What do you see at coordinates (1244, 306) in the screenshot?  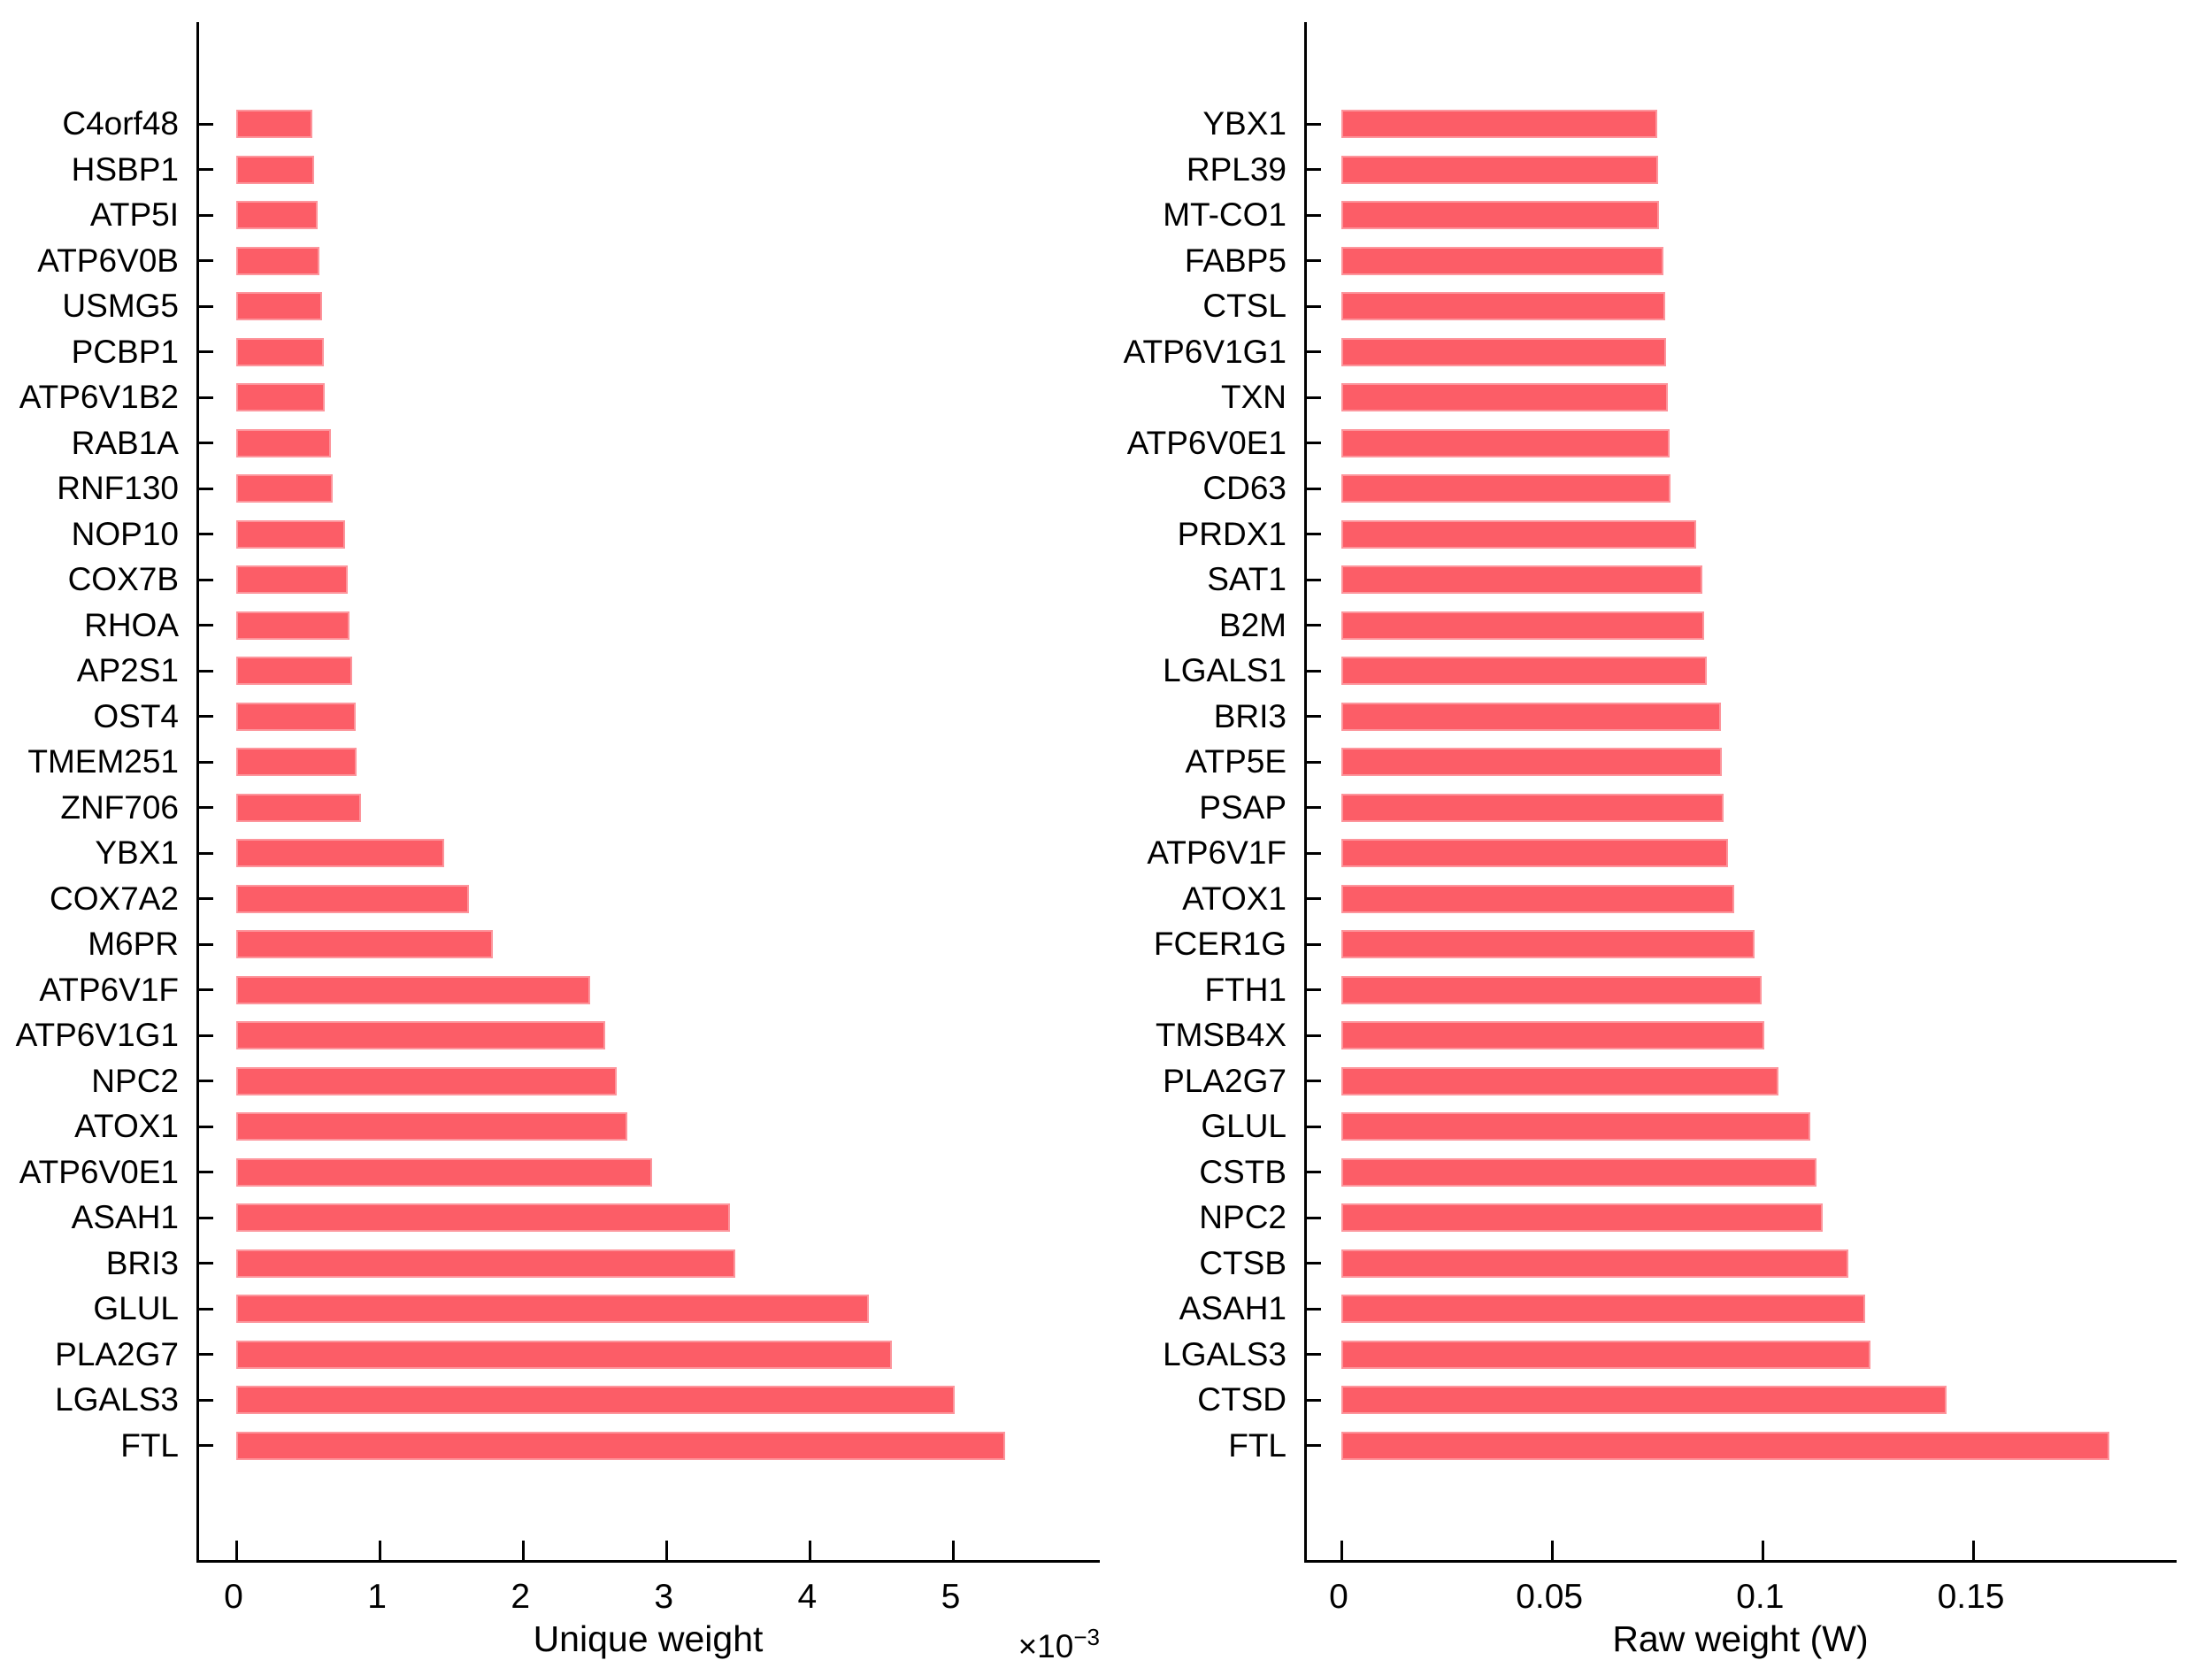 I see `gene-label-CTSL: CTSL` at bounding box center [1244, 306].